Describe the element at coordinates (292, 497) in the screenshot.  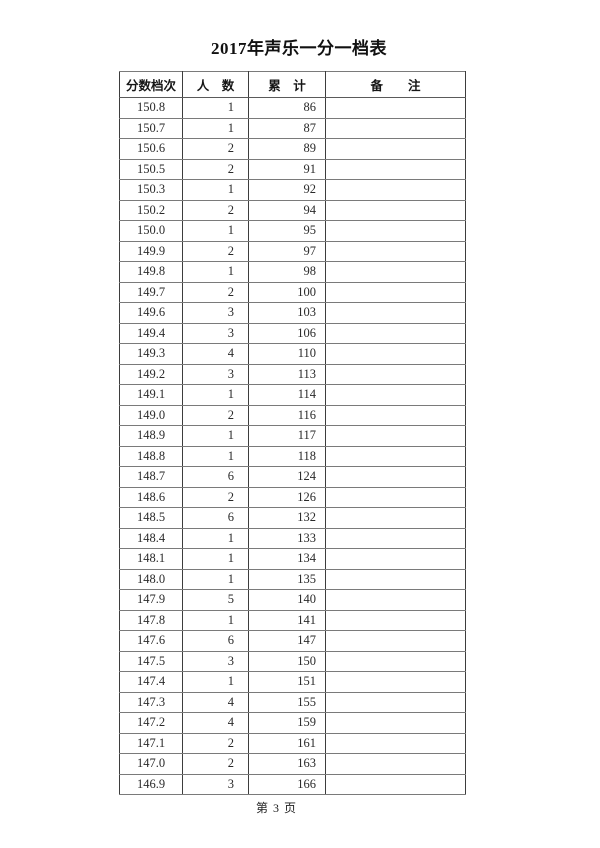
I see `table-row: 148.6 2 126` at that location.